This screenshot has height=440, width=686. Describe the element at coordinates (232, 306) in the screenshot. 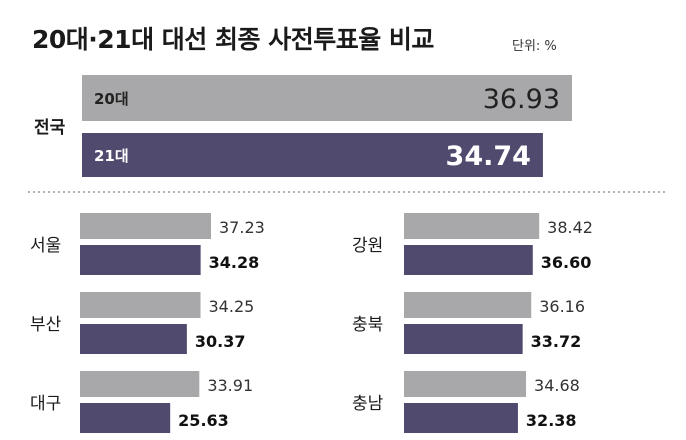

I see `region-value-20: 34.25` at that location.